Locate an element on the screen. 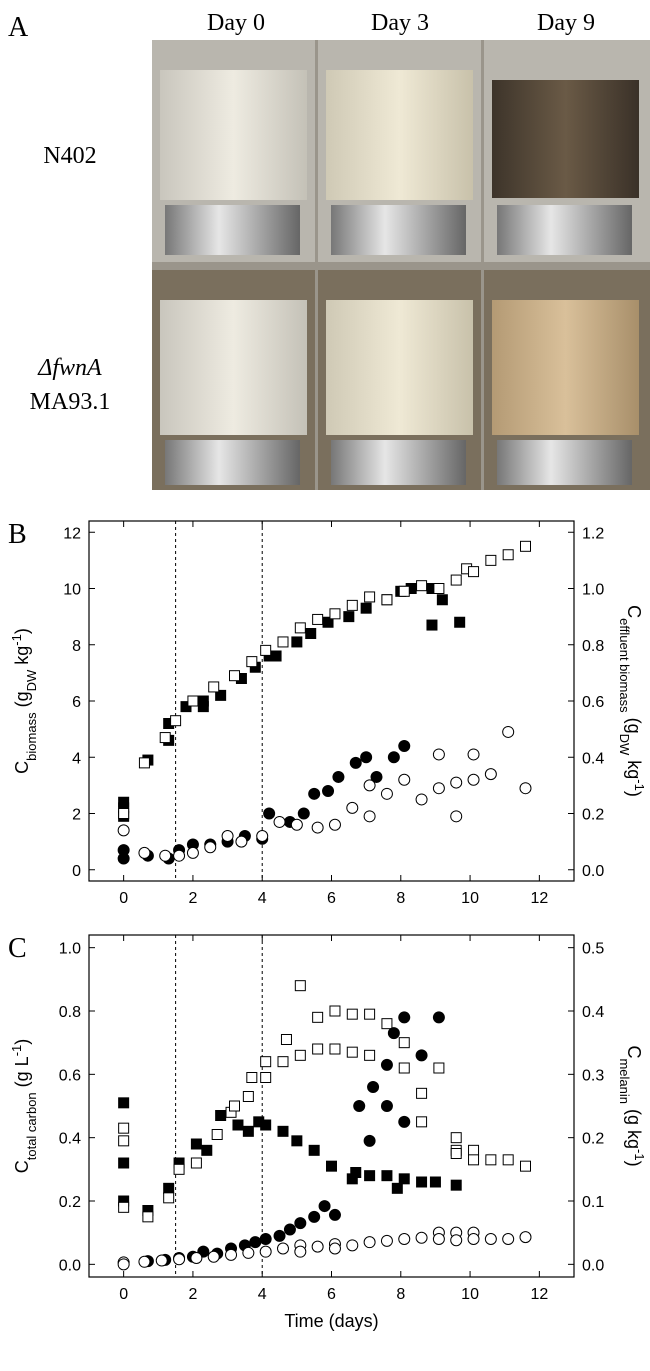  y-tick-label: 8 is located at coordinates (76, 646).